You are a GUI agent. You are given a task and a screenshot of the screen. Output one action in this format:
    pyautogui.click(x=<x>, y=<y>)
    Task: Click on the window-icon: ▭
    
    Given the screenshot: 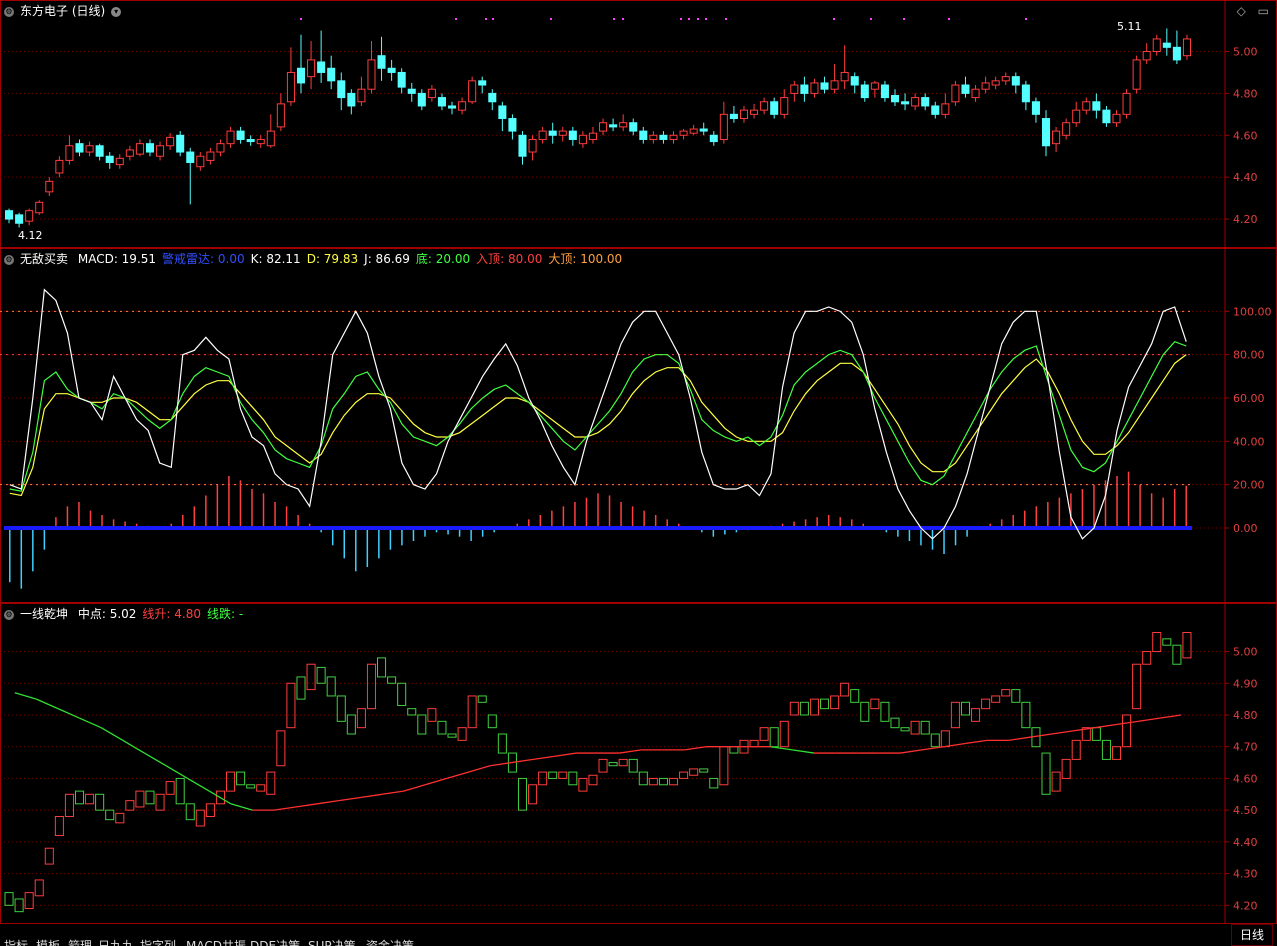 What is the action you would take?
    pyautogui.click(x=1263, y=11)
    